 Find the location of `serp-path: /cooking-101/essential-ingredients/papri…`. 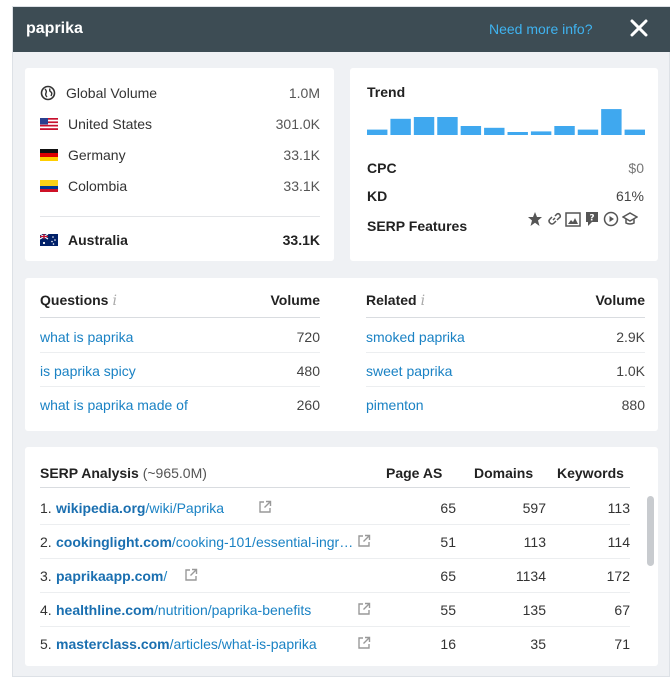

serp-path: /cooking-101/essential-ingredients/papri… is located at coordinates (263, 542).